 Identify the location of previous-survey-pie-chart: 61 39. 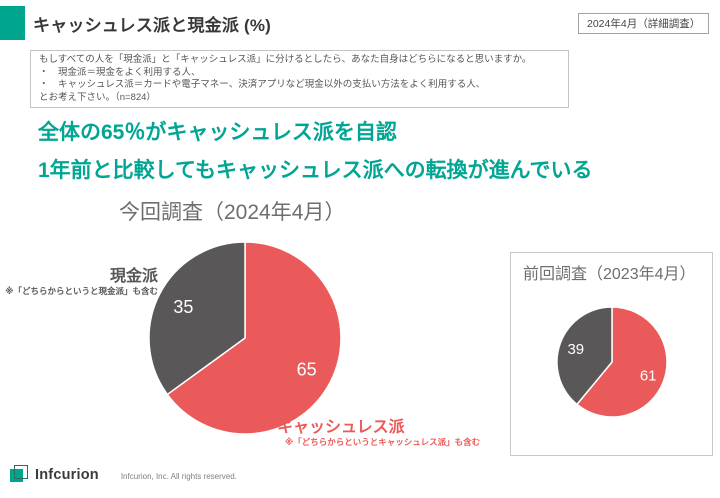
(612, 362).